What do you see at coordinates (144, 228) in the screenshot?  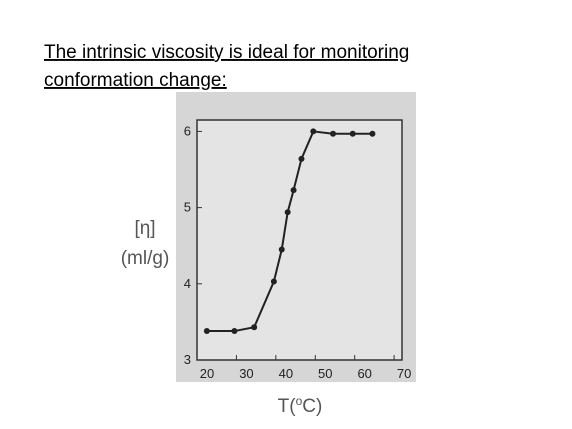 I see `y-axis-label: [η]` at bounding box center [144, 228].